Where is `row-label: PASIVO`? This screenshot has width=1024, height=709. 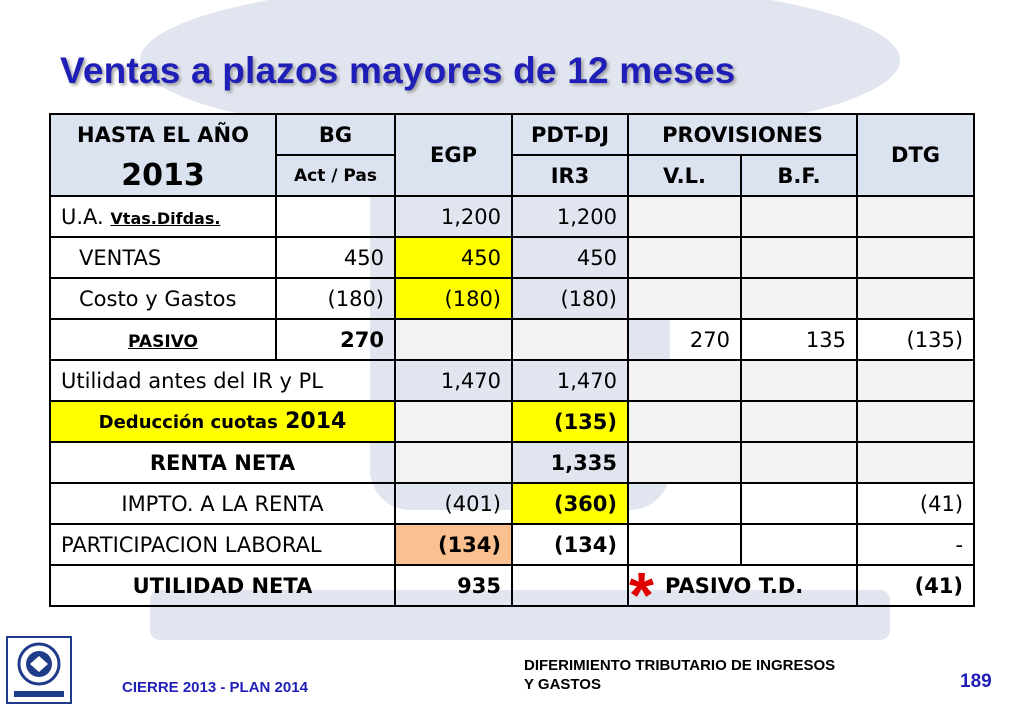 row-label: PASIVO is located at coordinates (163, 339).